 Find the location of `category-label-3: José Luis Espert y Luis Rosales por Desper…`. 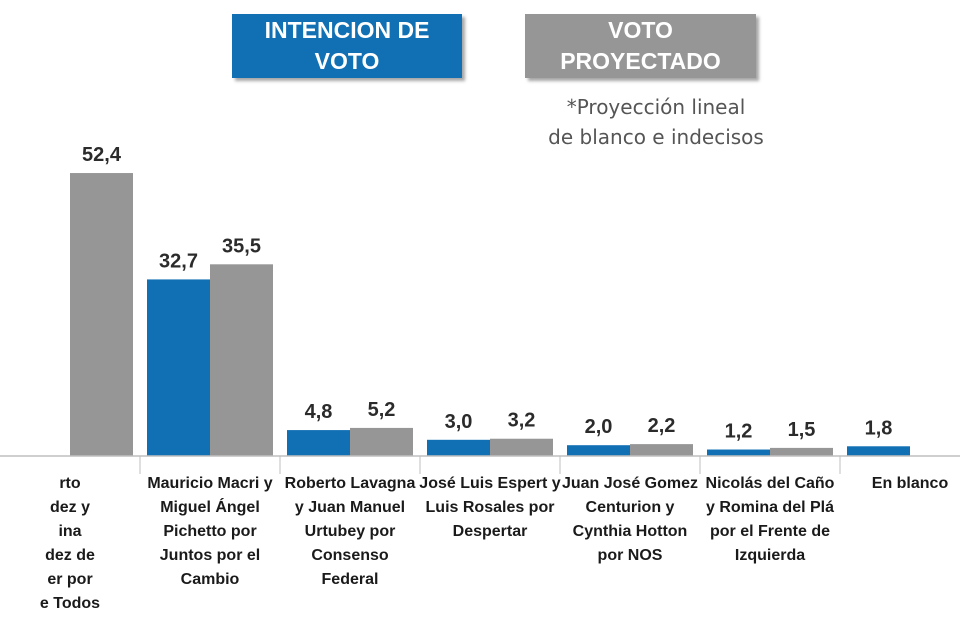

category-label-3: José Luis Espert y Luis Rosales por Desper… is located at coordinates (489, 507).